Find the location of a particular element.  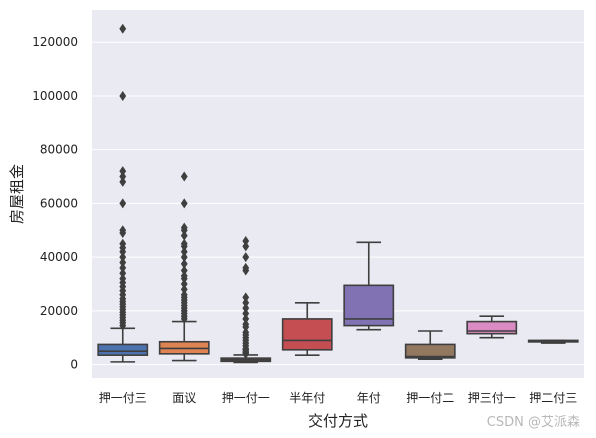

y-tick-label: 60000 is located at coordinates (59, 203).